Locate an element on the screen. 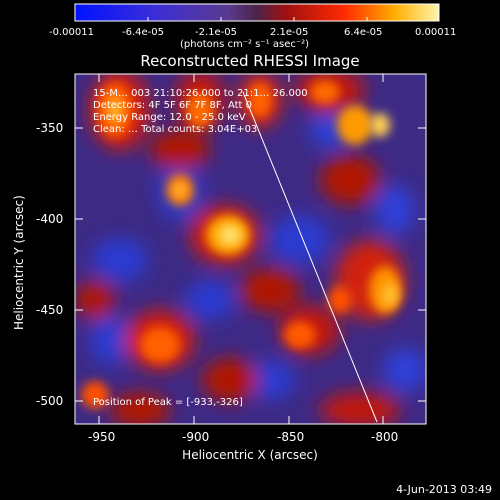 Image resolution: width=500 pixels, height=500 pixels. plot-title: Reconstructed RHESSI Image is located at coordinates (250, 61).